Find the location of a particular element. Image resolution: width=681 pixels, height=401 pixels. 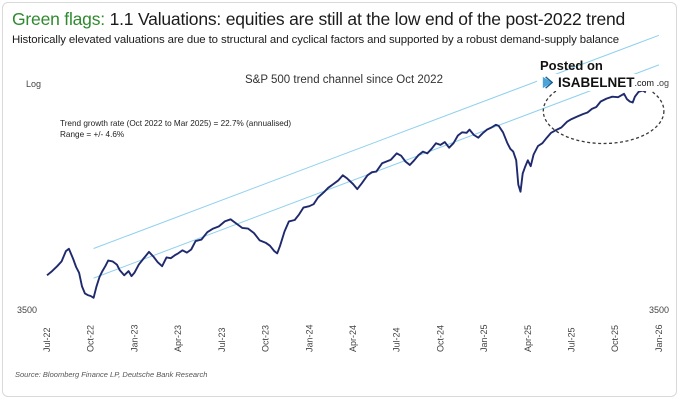

x-tick-label: Jul-23 is located at coordinates (222, 339).